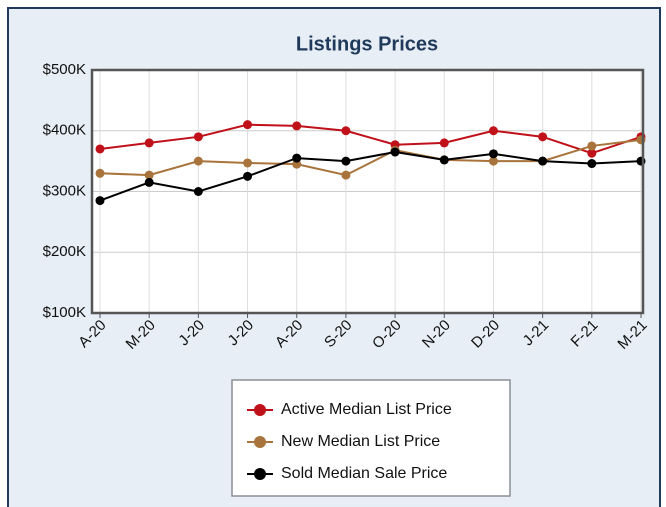  I want to click on marks, so click(370, 163).